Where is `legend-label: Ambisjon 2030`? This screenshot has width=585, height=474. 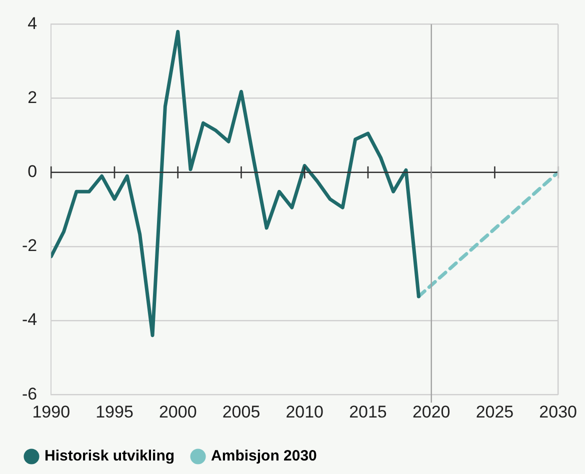 legend-label: Ambisjon 2030 is located at coordinates (264, 456).